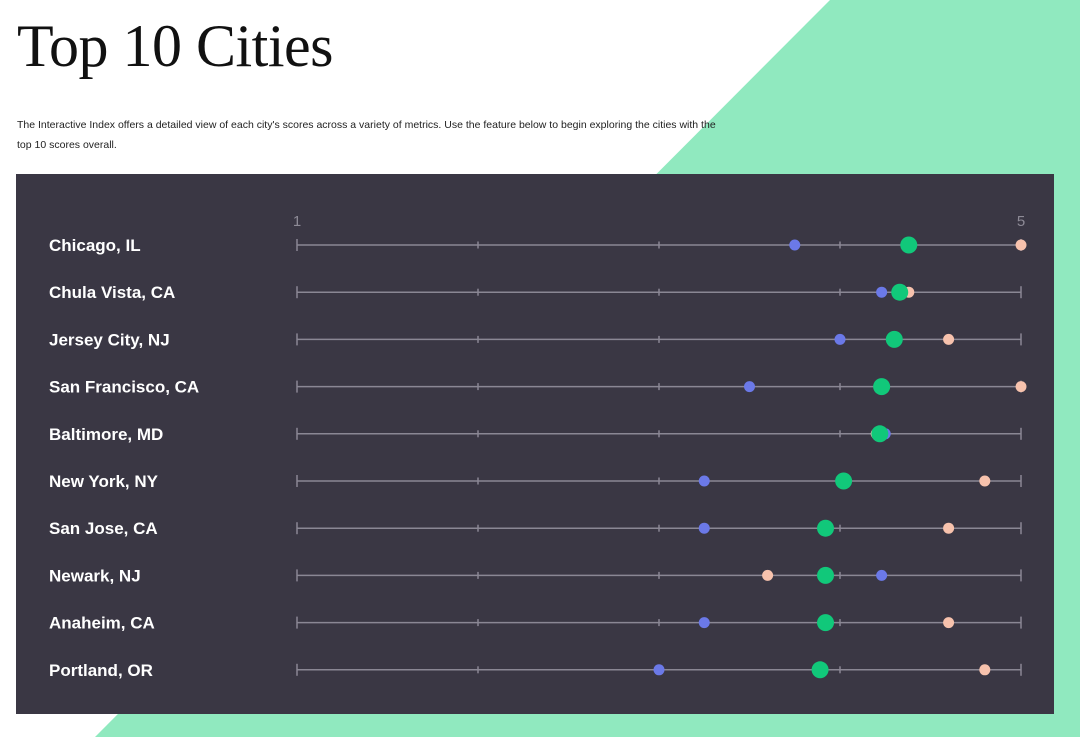 The height and width of the screenshot is (737, 1080). Describe the element at coordinates (102, 623) in the screenshot. I see `city-label: Anaheim, CA` at that location.